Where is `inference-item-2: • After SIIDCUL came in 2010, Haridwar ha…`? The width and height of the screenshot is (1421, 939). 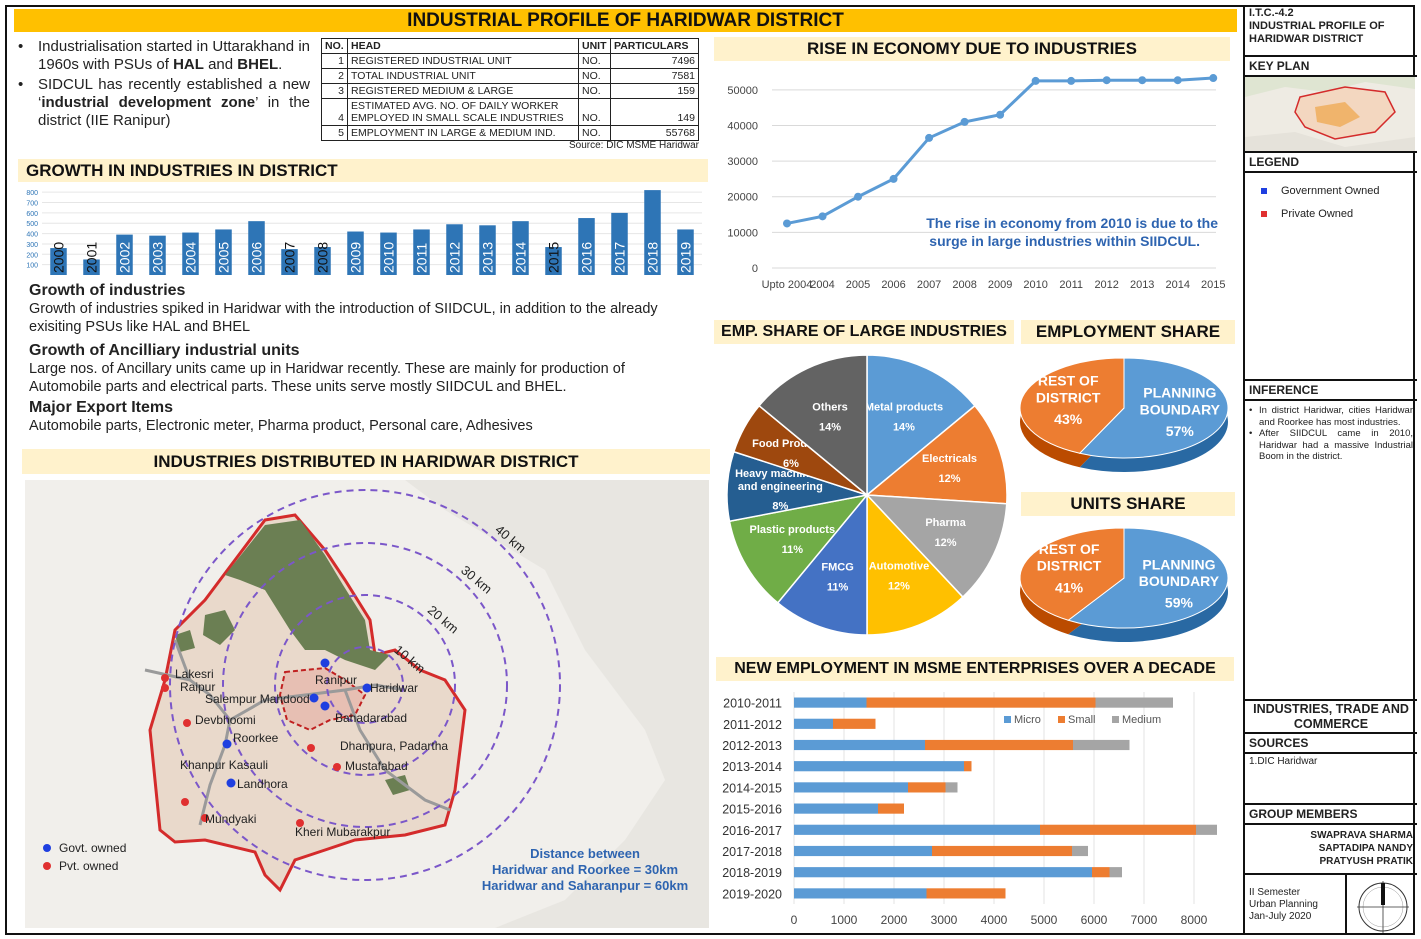
inference-item-2: • After SIIDCUL came in 2010, Haridwar ha… is located at coordinates (1331, 445).